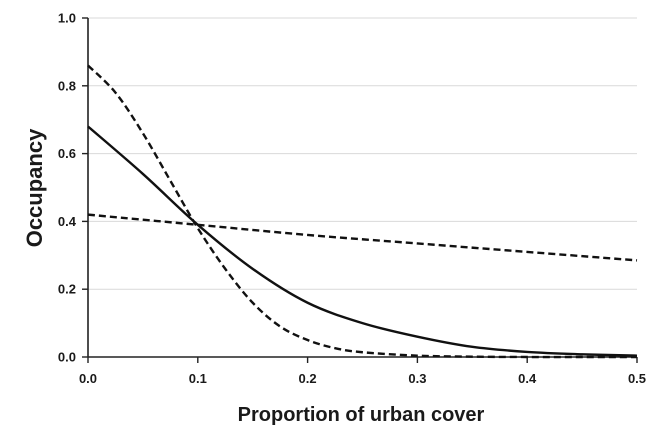 The width and height of the screenshot is (663, 433). I want to click on y-tick-label-2: 0.4, so click(67, 221).